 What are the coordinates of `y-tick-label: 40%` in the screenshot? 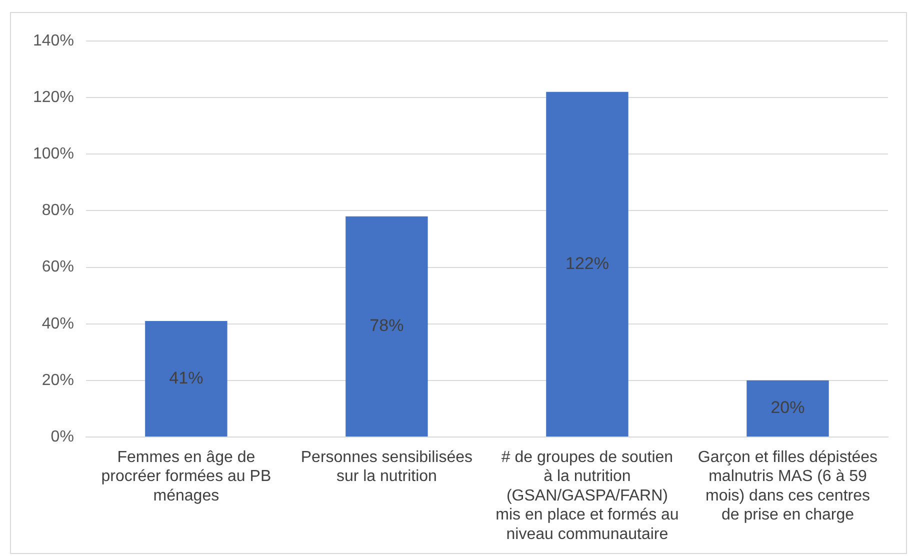 It's located at (58, 323).